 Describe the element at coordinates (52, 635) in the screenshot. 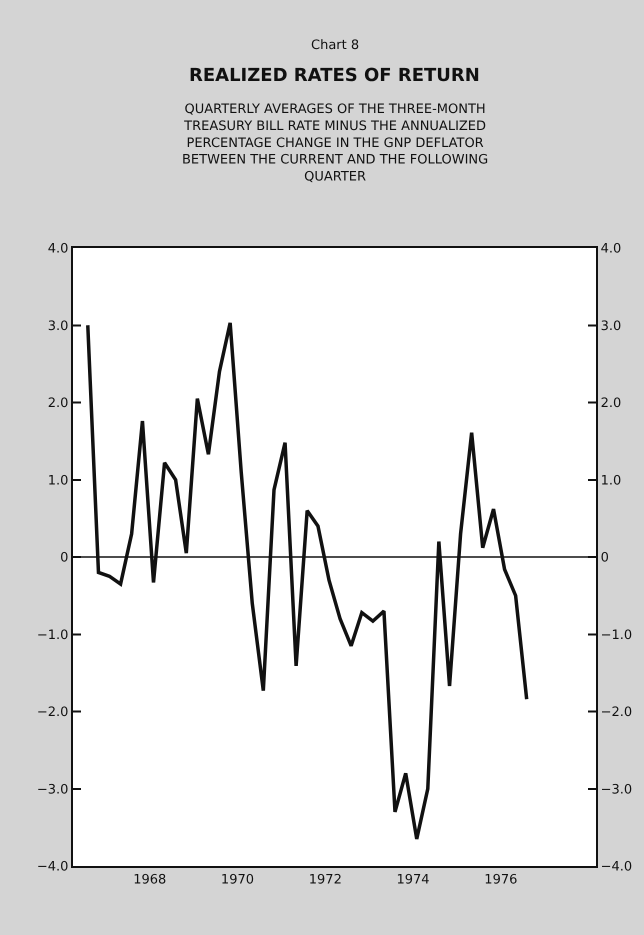

I see `y-tick-label: −1.0` at that location.